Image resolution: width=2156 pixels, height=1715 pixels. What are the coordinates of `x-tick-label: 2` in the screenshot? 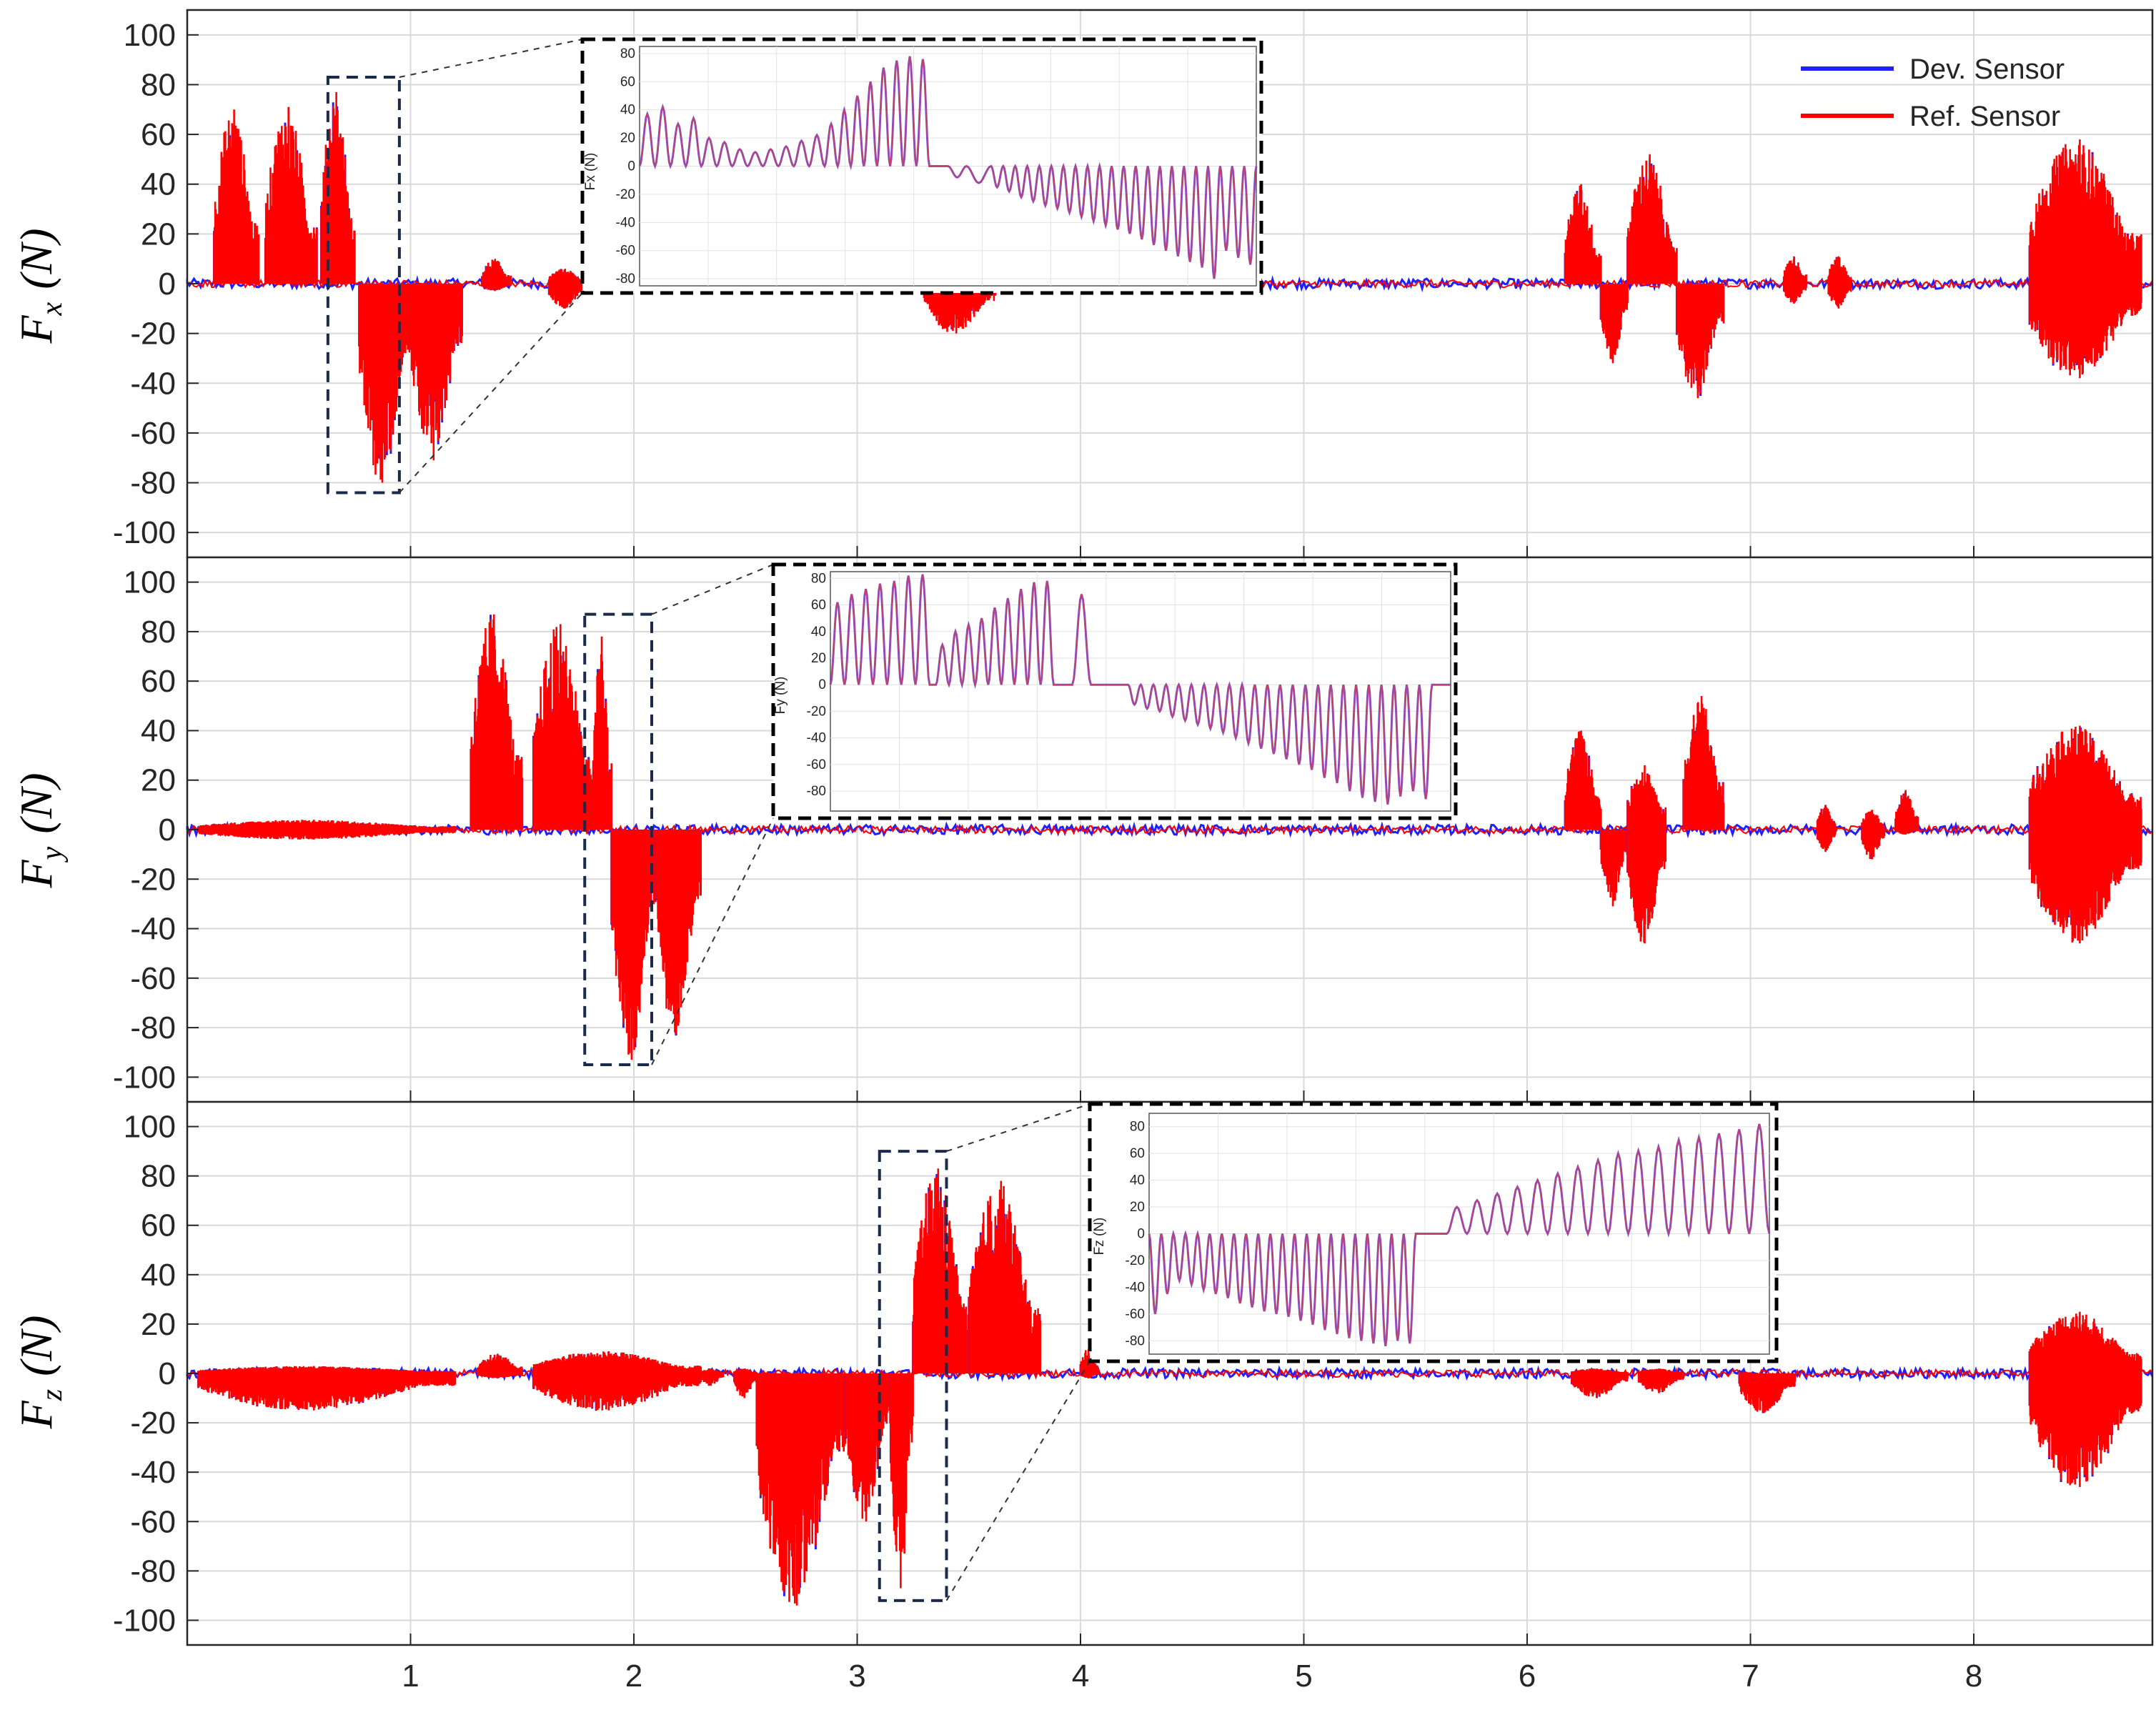 It's located at (633, 1676).